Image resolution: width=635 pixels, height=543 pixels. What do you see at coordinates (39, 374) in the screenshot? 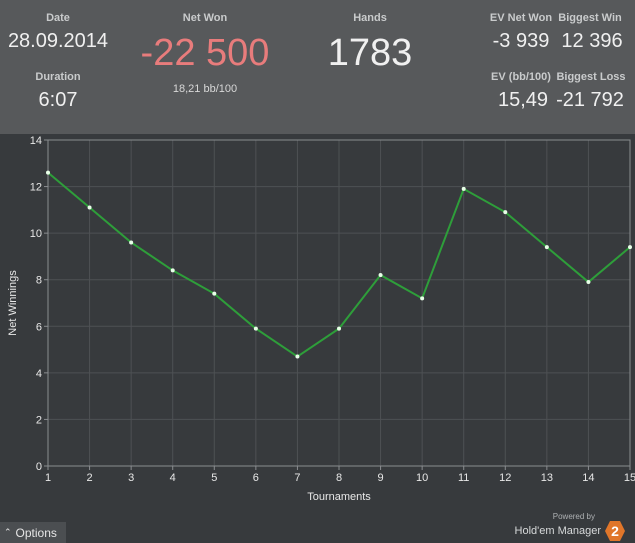
I see `y-tick-label: 4` at bounding box center [39, 374].